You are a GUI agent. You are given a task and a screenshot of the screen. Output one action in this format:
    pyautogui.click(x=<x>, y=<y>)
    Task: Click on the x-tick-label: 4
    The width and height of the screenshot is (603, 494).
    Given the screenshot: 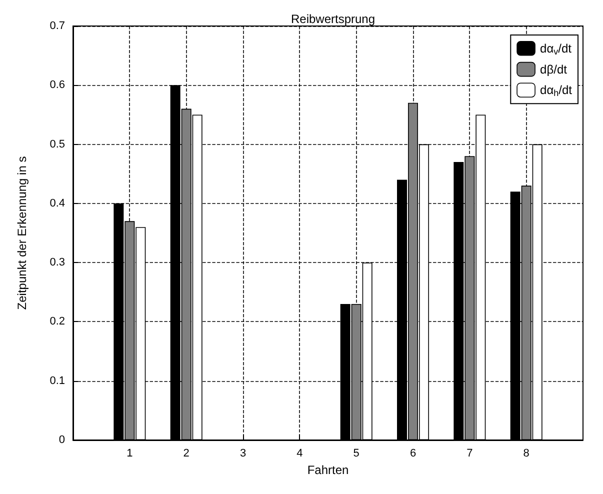 What is the action you would take?
    pyautogui.click(x=299, y=454)
    